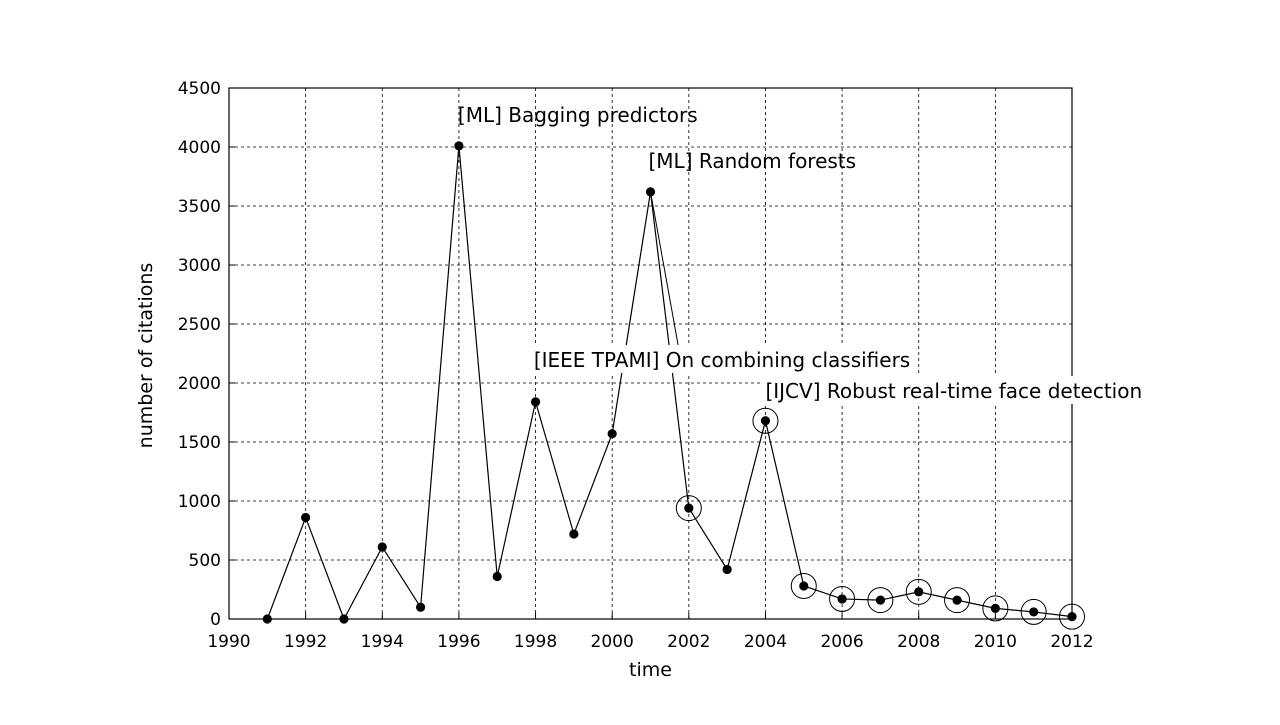 This screenshot has height=725, width=1280. What do you see at coordinates (688, 642) in the screenshot?
I see `x-tick-label: 2002` at bounding box center [688, 642].